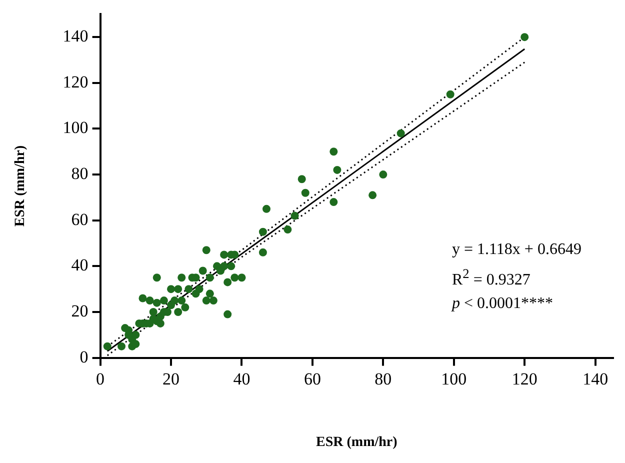  Describe the element at coordinates (357, 442) in the screenshot. I see `x-axis-title: ESR (mm/hr)` at that location.